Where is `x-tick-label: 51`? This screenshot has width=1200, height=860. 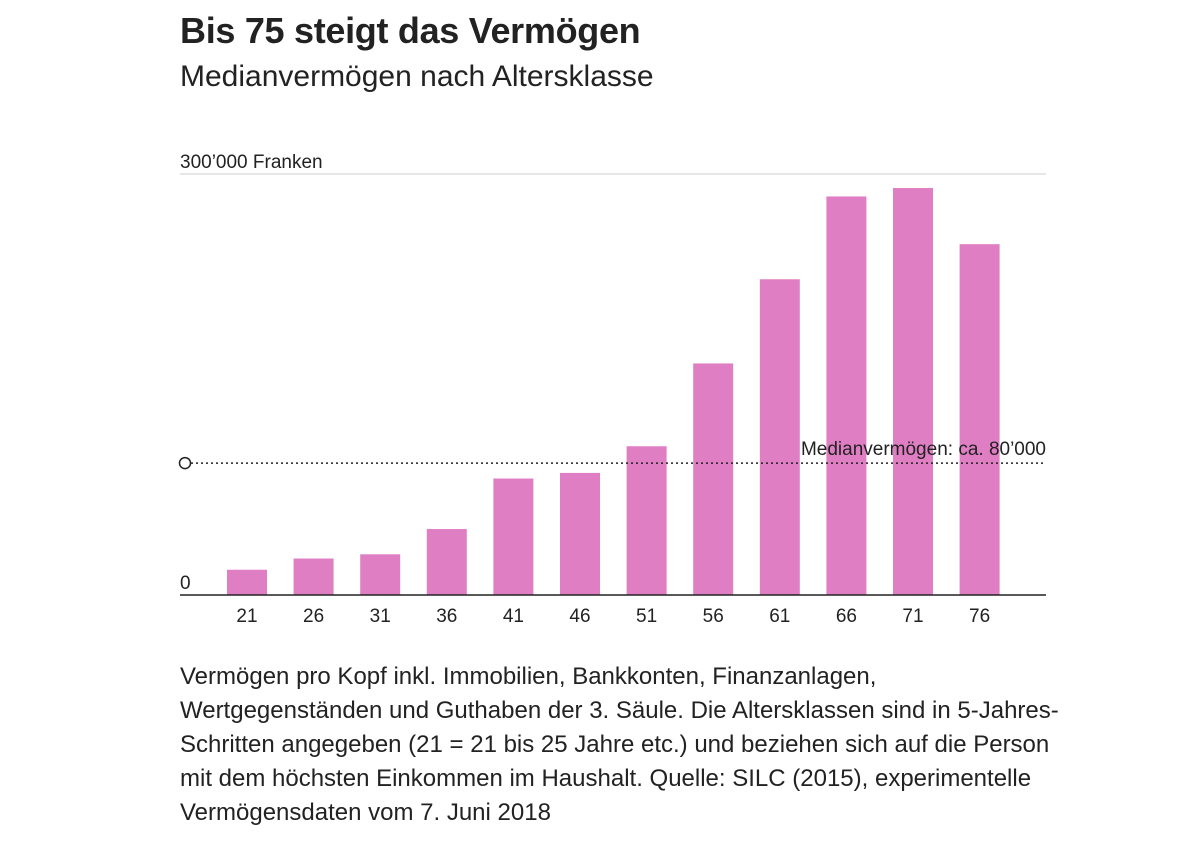
x-tick-label: 51 is located at coordinates (646, 616).